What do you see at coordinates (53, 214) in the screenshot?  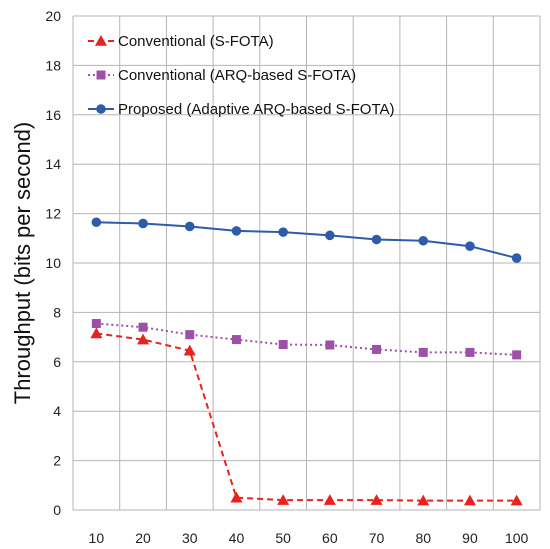 I see `y-tick-label: 12` at bounding box center [53, 214].